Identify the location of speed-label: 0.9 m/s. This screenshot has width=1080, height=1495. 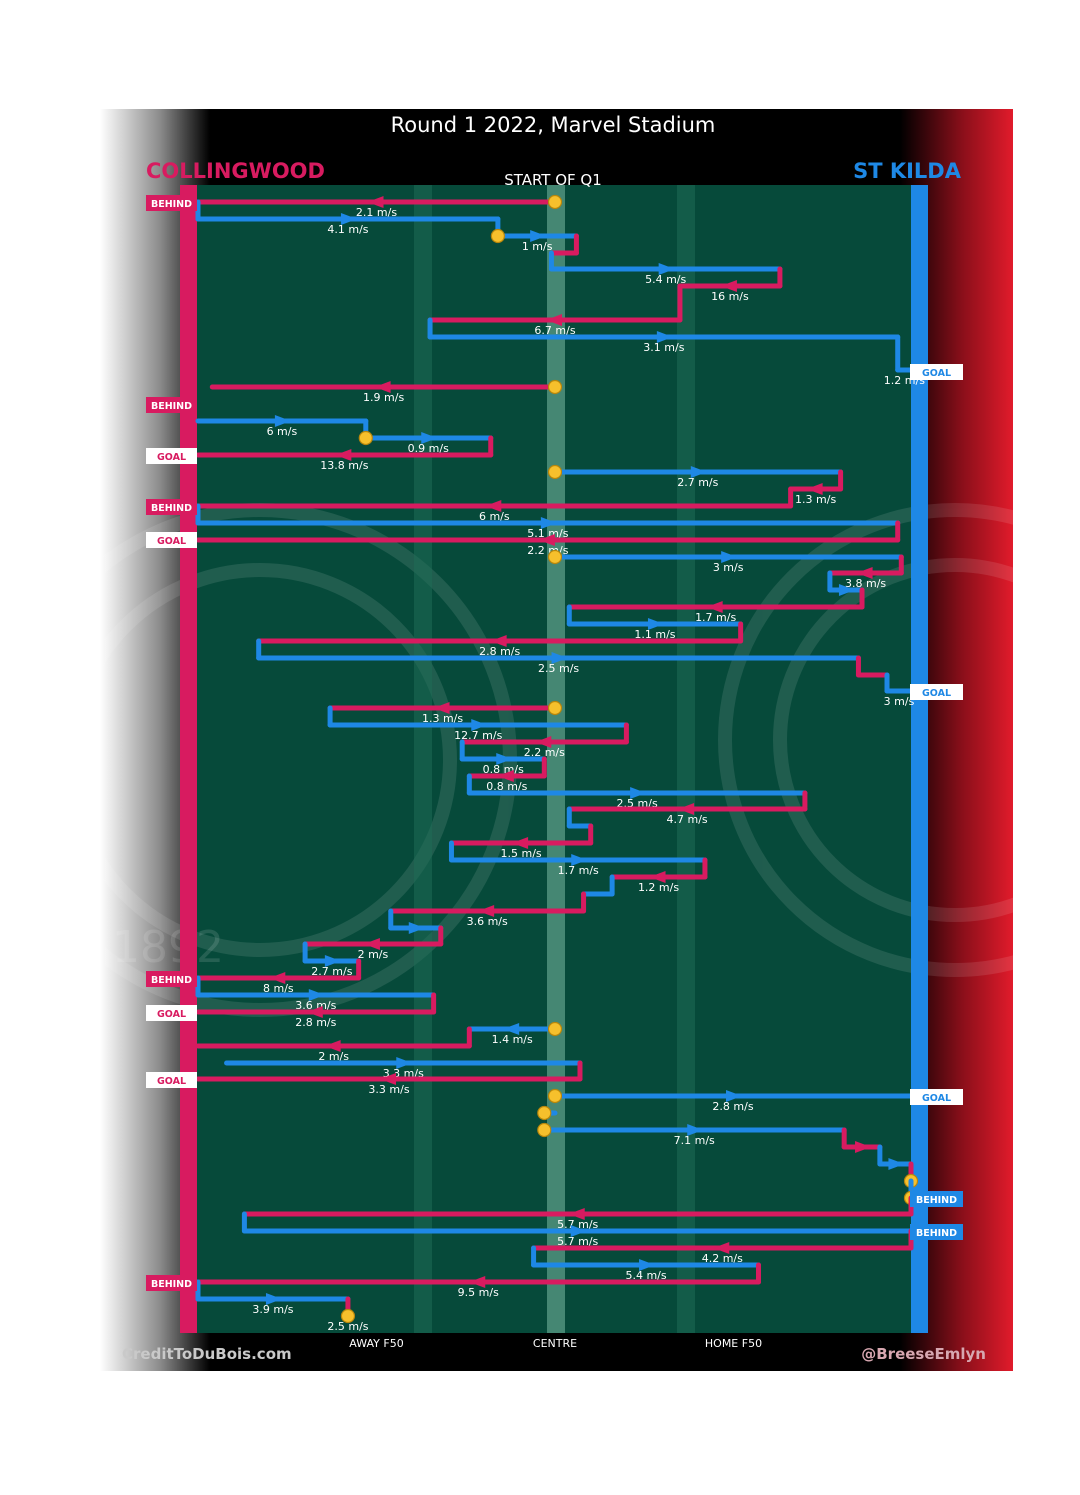
(428, 448).